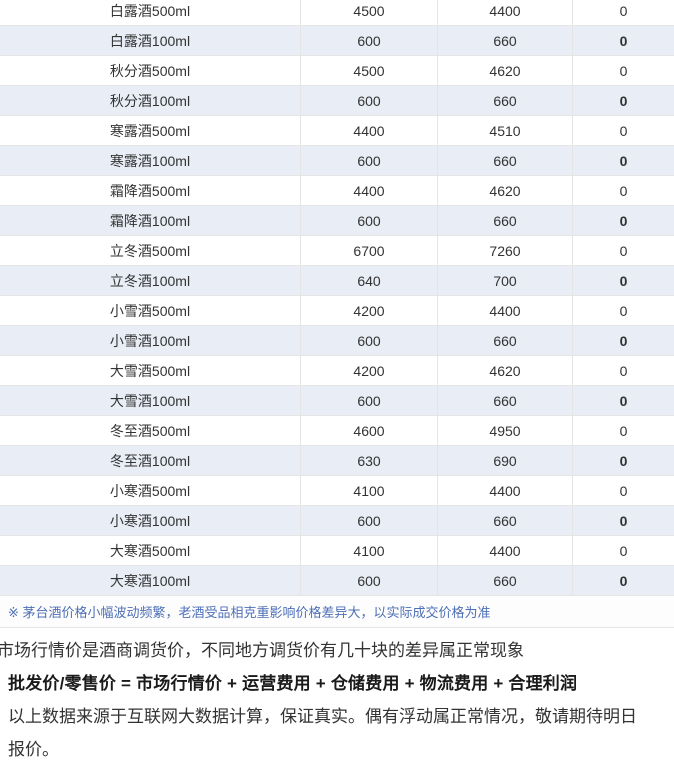 This screenshot has width=674, height=765. I want to click on price-value-col-2: 4510, so click(505, 130).